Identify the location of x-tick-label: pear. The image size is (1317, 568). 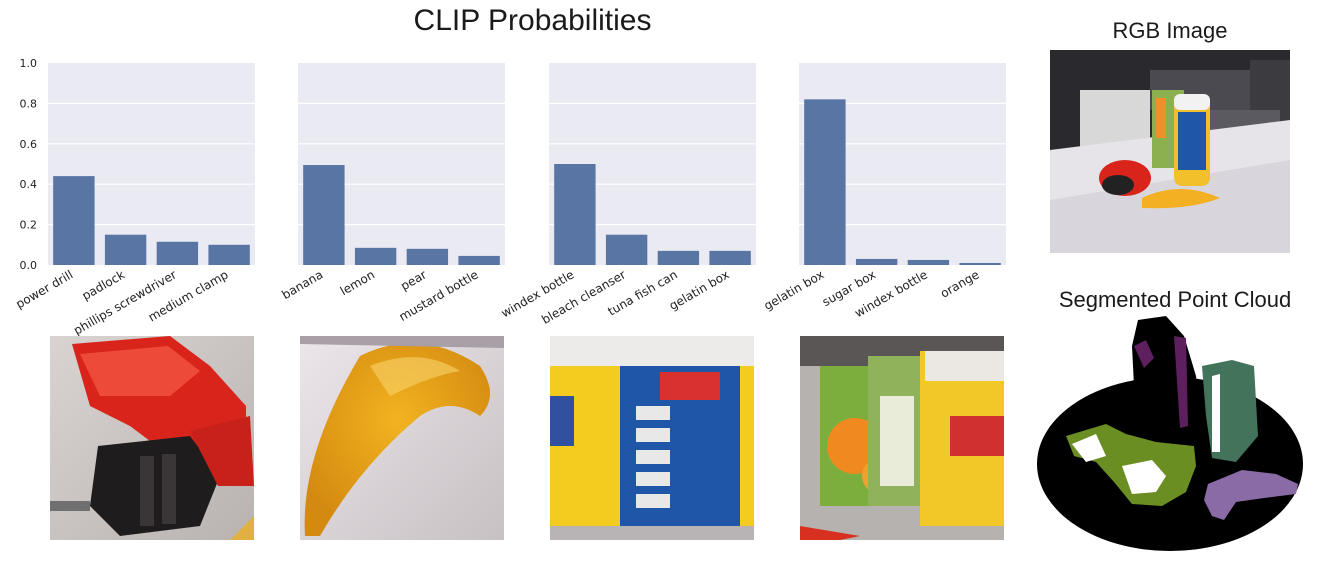
(413, 280).